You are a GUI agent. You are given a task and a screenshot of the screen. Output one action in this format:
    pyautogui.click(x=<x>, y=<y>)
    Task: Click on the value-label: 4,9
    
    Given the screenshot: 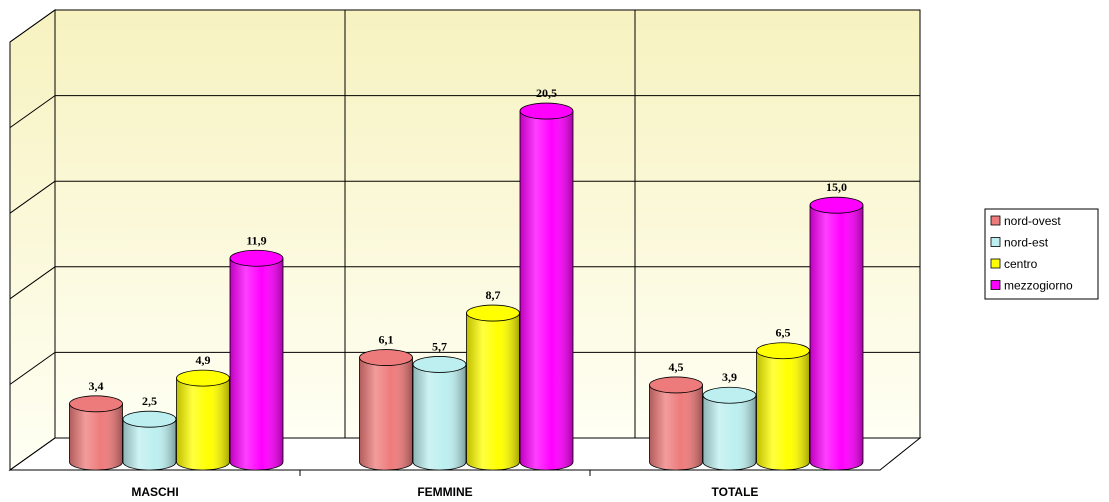 What is the action you would take?
    pyautogui.click(x=203, y=360)
    